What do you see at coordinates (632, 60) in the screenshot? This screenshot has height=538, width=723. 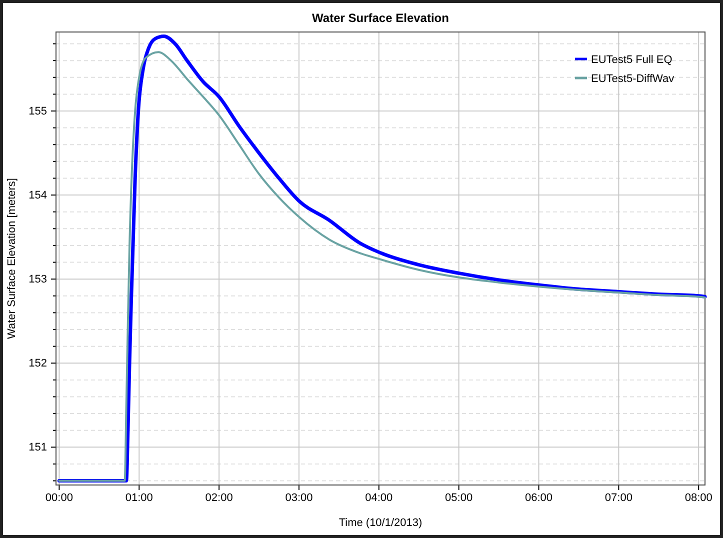 I see `legend-label: EUTest5 Full EQ` at bounding box center [632, 60].